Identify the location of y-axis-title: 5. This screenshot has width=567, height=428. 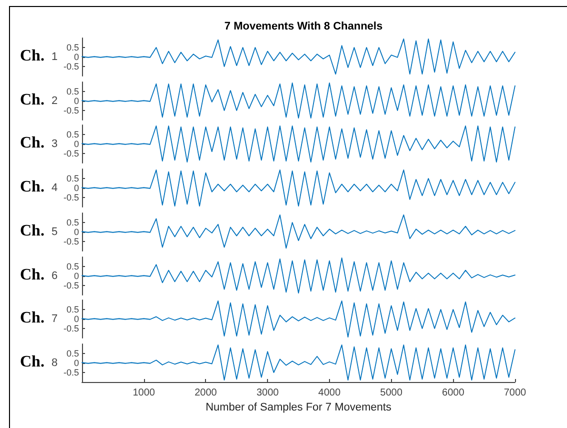
(54, 232).